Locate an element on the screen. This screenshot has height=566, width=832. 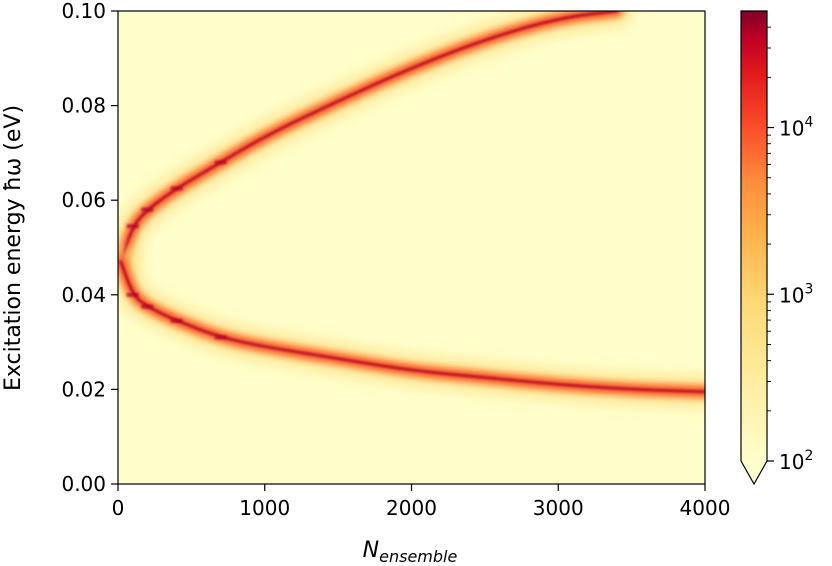
x-tick-label: 4000 is located at coordinates (705, 508).